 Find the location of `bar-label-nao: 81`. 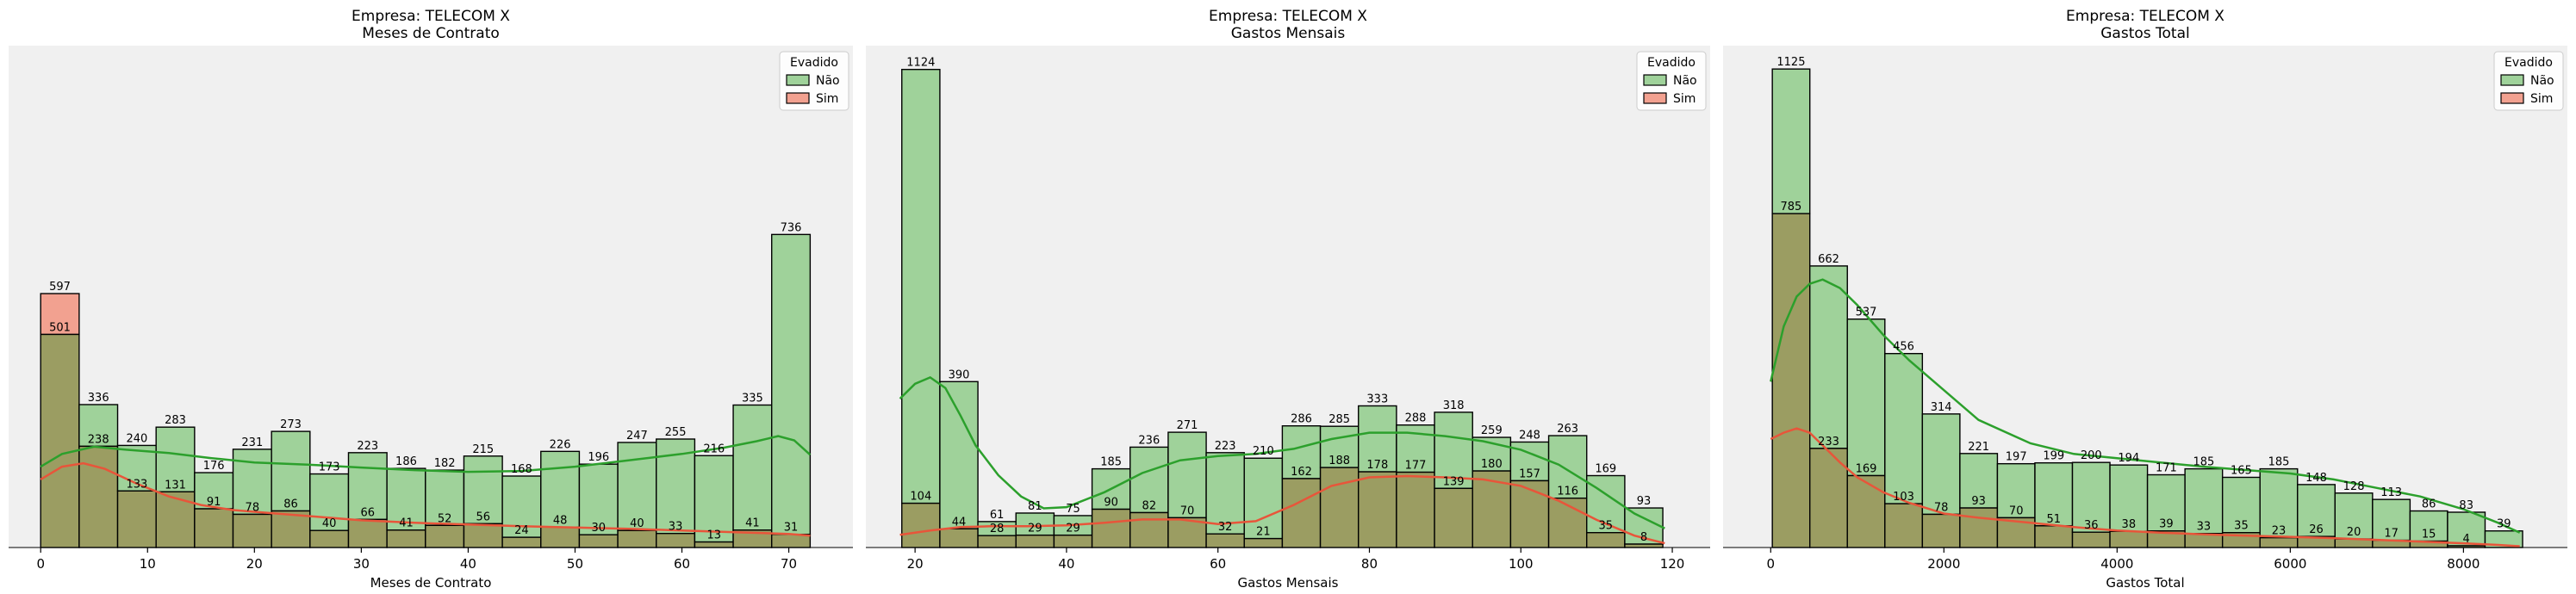

bar-label-nao: 81 is located at coordinates (1035, 506).